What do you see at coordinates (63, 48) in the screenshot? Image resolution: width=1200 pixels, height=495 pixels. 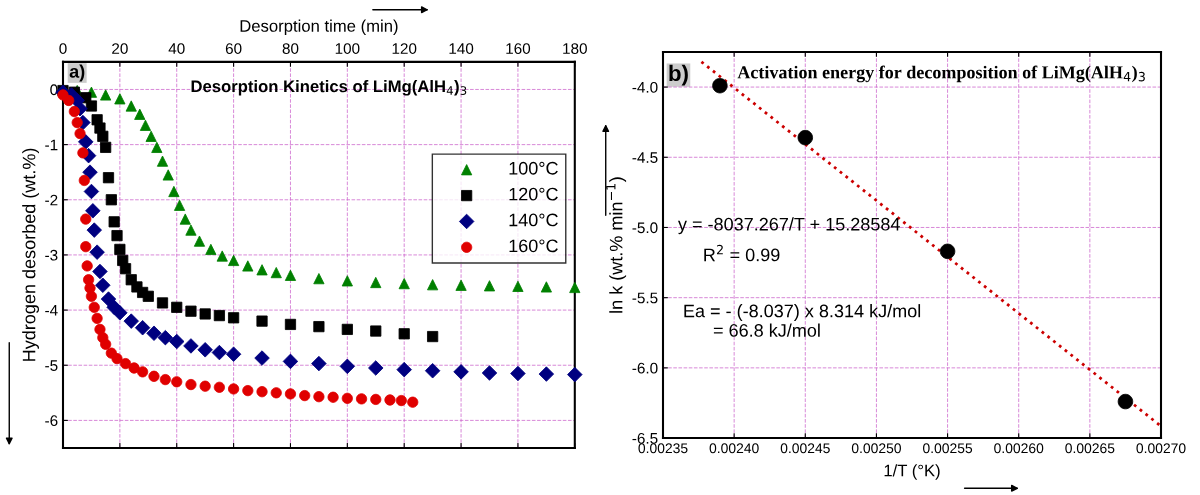 I see `x-tick-label: 0` at bounding box center [63, 48].